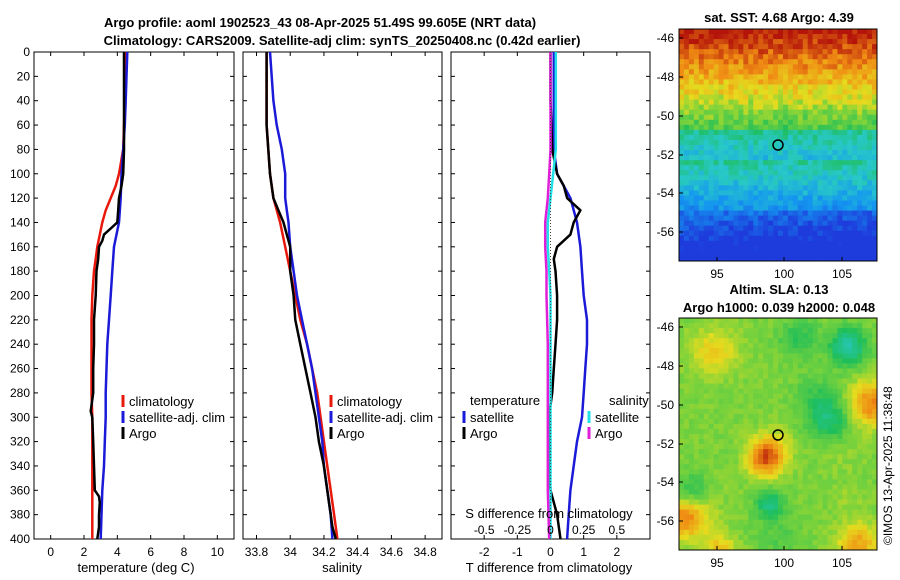 Image resolution: width=900 pixels, height=580 pixels. I want to click on lat-tick-label: -46, so click(666, 38).